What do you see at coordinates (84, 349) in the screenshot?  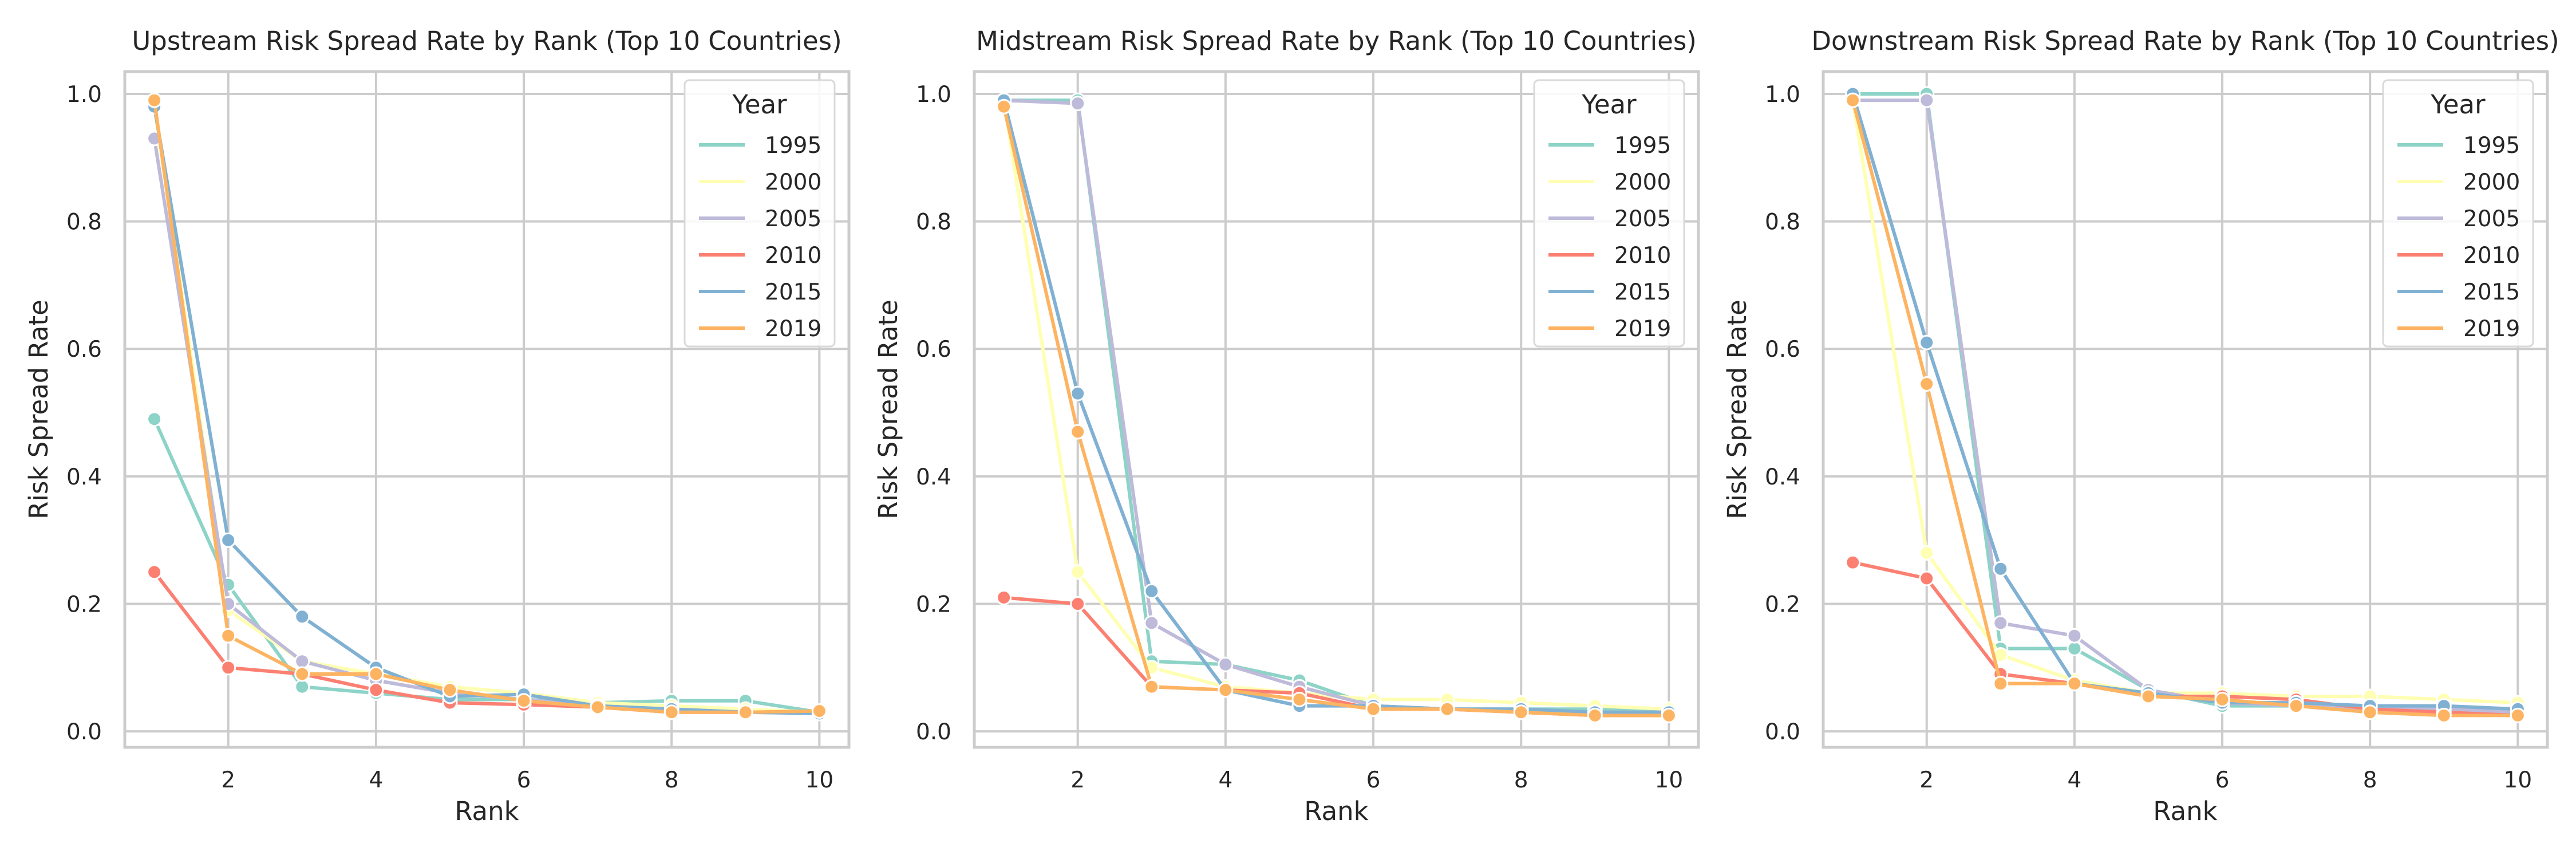 I see `y-tick-label: 0.6` at bounding box center [84, 349].